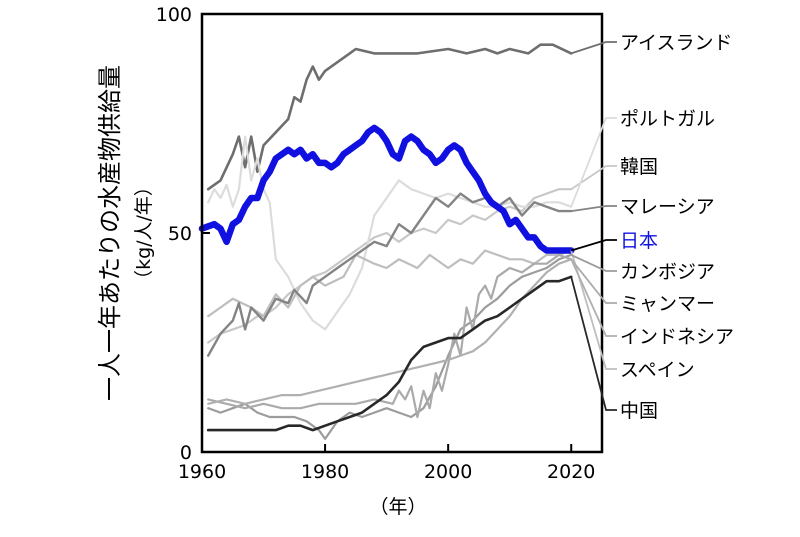 This screenshot has width=800, height=537. I want to click on leader-line-indonesia, so click(593, 297).